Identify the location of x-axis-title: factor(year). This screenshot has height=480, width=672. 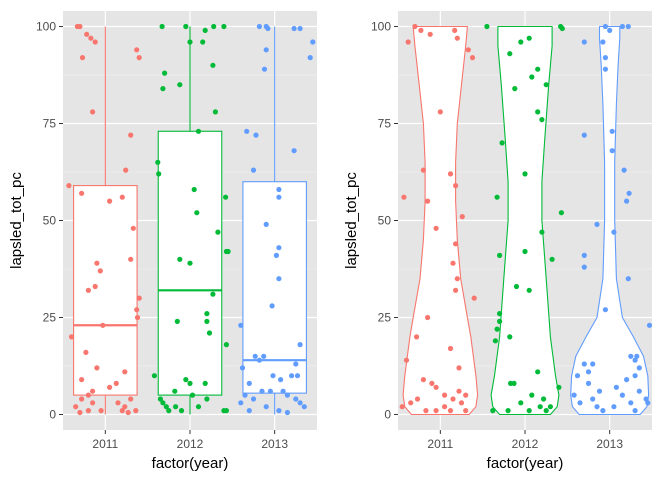
(525, 463).